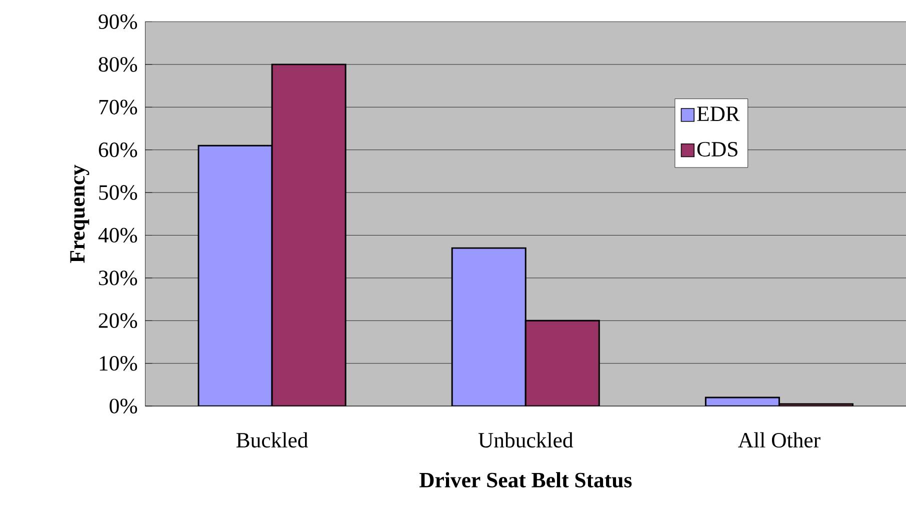  I want to click on legend-label: CDS, so click(717, 149).